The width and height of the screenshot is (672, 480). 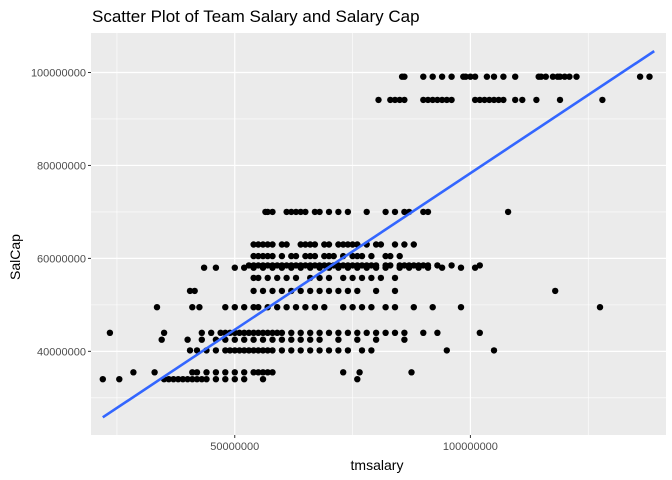 I want to click on x-tick-label: 100000000, so click(x=470, y=447).